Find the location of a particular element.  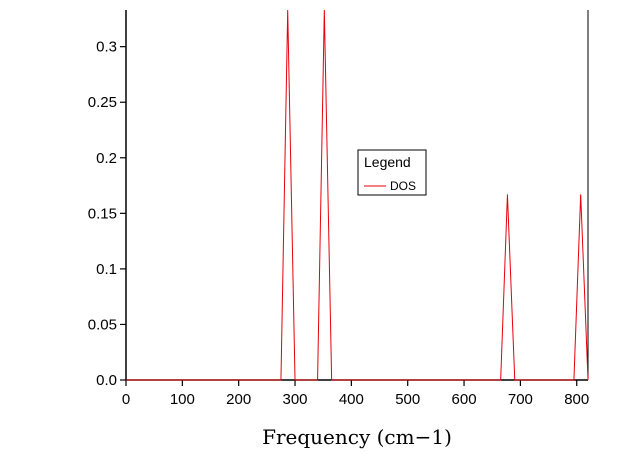

legend: Legend DOS is located at coordinates (392, 172).